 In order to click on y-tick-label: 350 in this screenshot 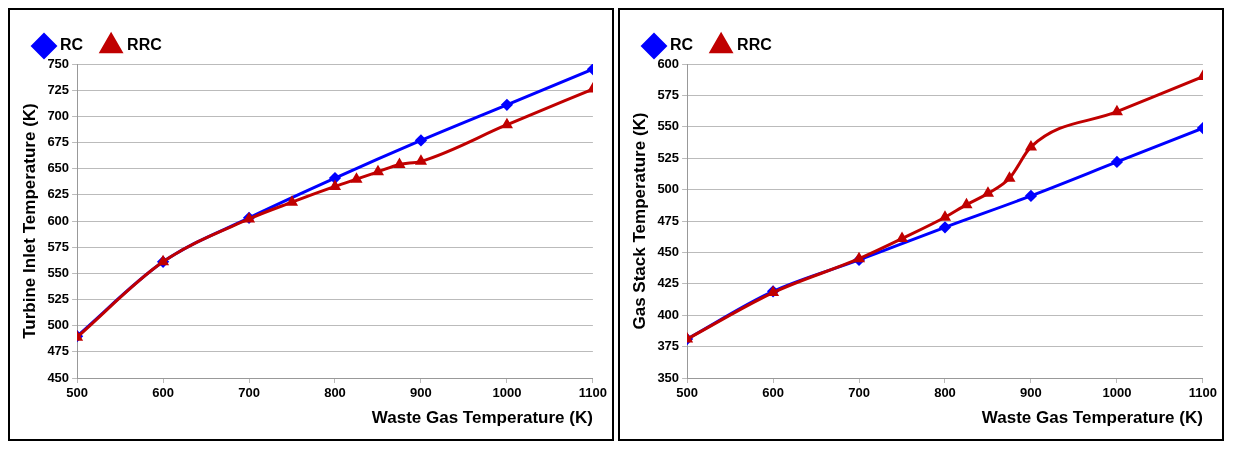, I will do `click(668, 377)`.